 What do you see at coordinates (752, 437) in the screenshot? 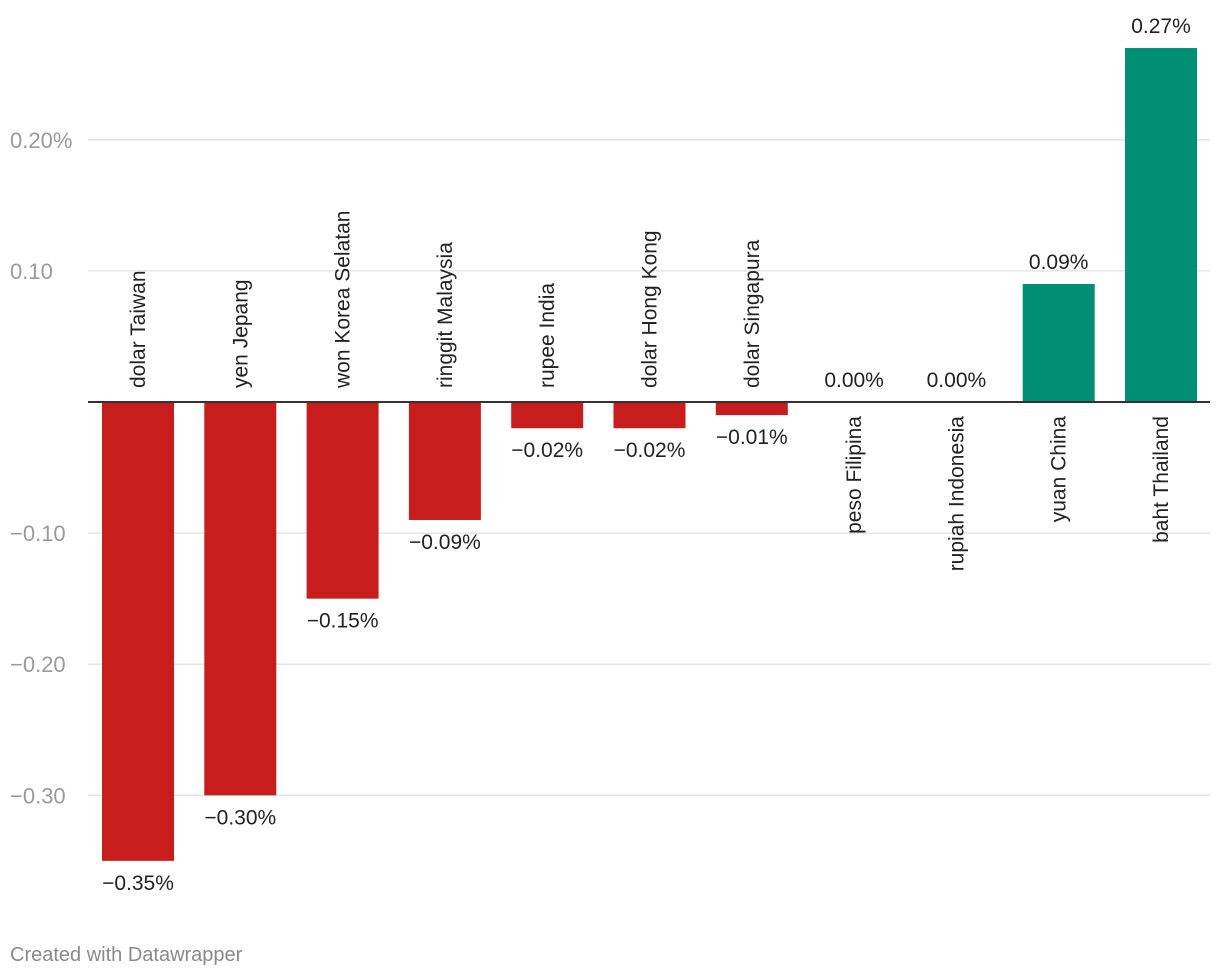
I see `value-label: −0.01%` at bounding box center [752, 437].